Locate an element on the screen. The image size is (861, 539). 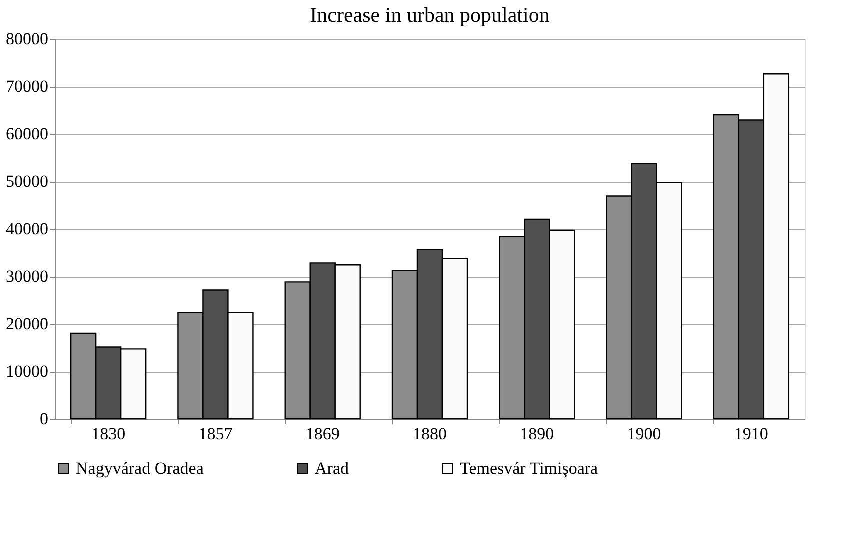
legend-label: Nagyvárad Oradea is located at coordinates (140, 468).